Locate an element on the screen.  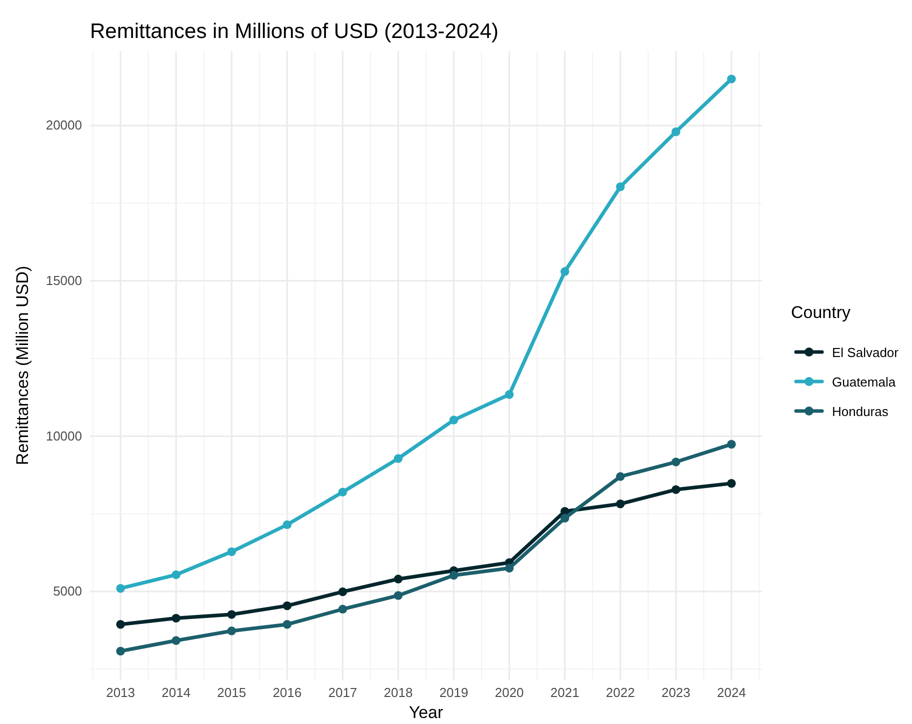
x-tick-label: 2022 is located at coordinates (620, 692).